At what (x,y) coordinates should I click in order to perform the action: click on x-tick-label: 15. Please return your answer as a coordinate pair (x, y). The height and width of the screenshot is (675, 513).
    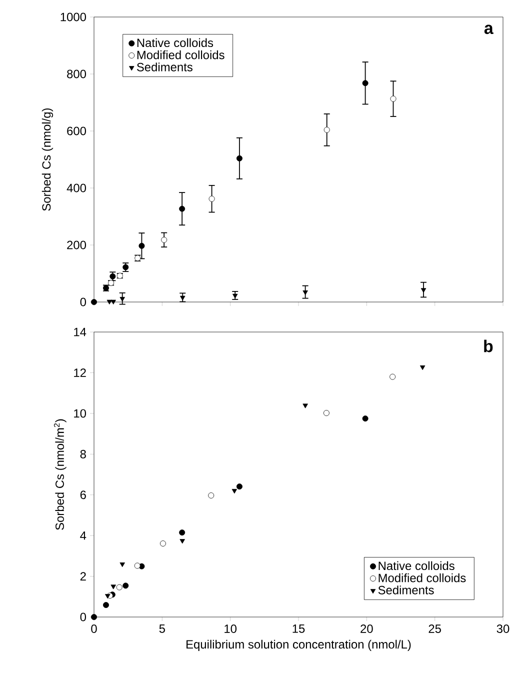
    Looking at the image, I should click on (298, 628).